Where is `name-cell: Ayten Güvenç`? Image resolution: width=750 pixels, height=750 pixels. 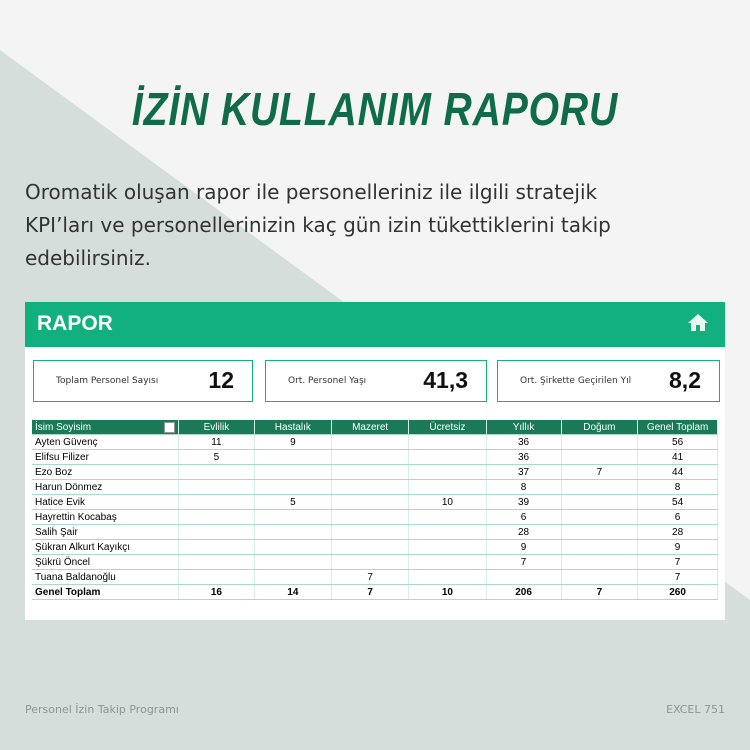 name-cell: Ayten Güvenç is located at coordinates (106, 442).